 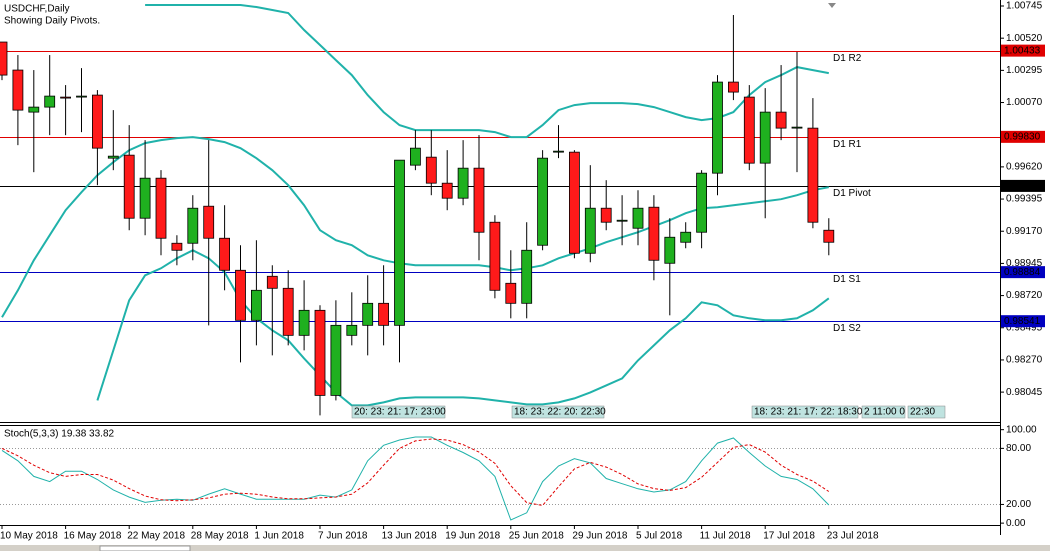 I want to click on pivot-name: D1 R1, so click(x=847, y=144).